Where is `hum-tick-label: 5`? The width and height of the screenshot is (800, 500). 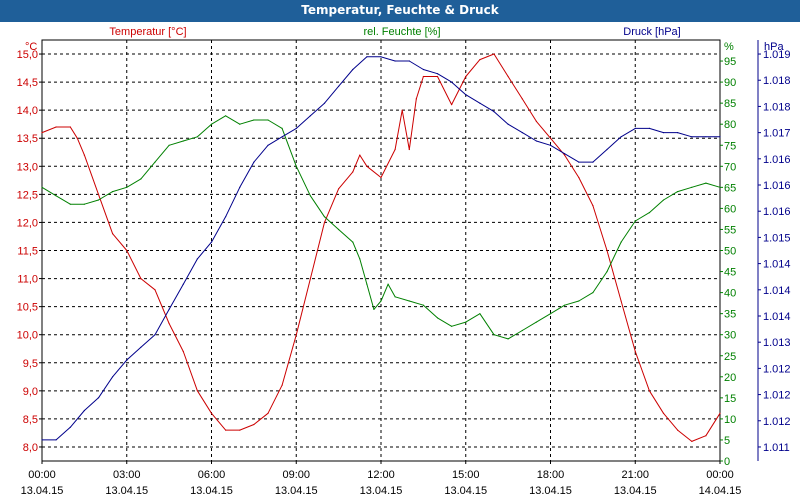 hum-tick-label: 5 is located at coordinates (727, 441).